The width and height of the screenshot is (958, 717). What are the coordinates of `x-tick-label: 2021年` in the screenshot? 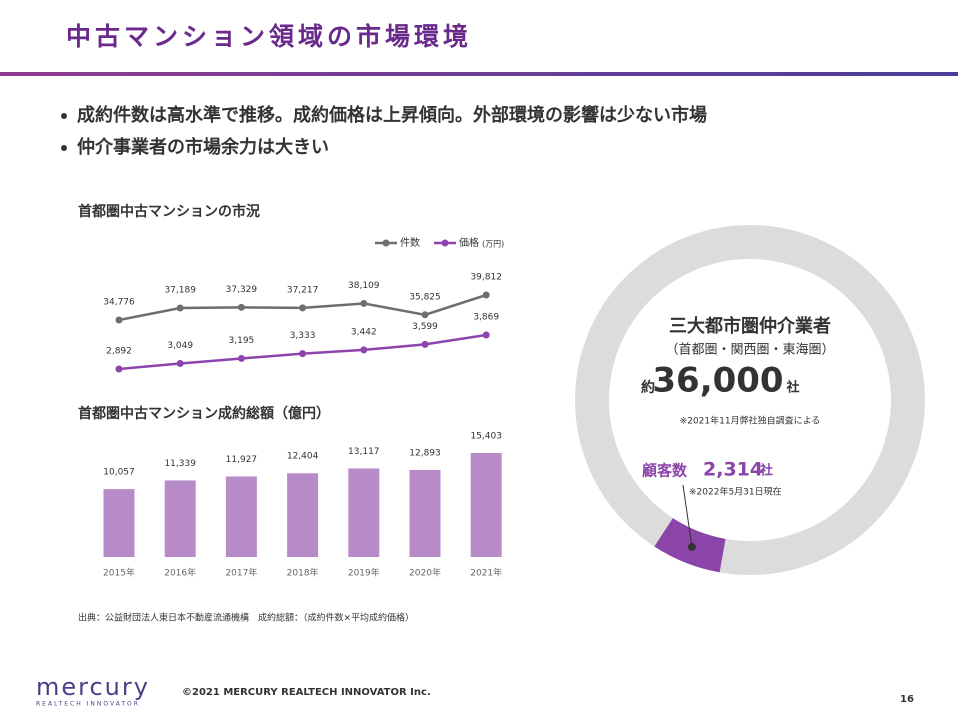 It's located at (486, 573).